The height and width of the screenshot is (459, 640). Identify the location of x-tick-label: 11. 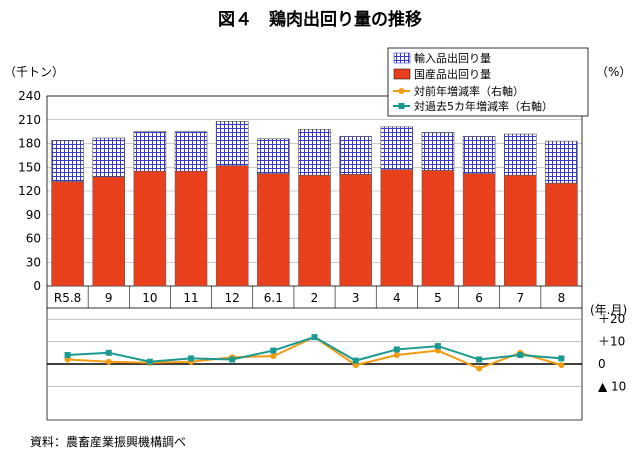
(190, 298).